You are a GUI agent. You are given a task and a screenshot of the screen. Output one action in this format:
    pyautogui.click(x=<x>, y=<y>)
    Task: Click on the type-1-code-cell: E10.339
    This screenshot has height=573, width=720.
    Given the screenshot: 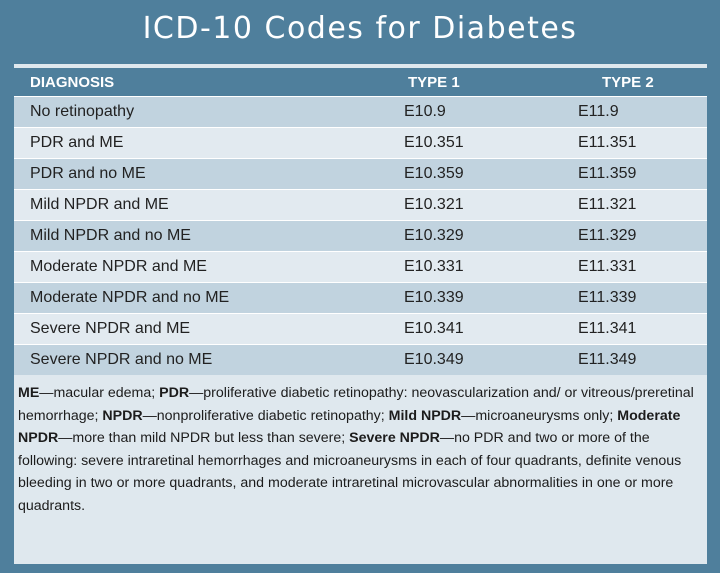 What is the action you would take?
    pyautogui.click(x=491, y=298)
    